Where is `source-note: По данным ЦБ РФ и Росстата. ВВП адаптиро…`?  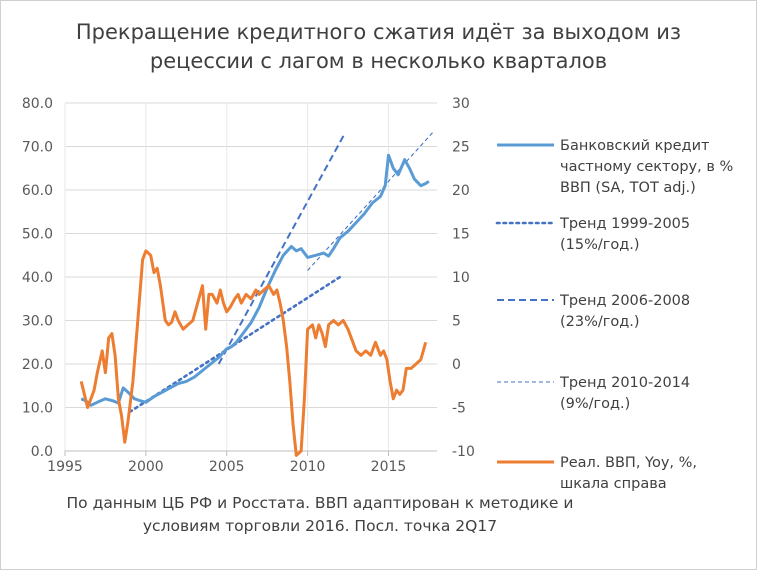 source-note: По данным ЦБ РФ и Росстата. ВВП адаптиро… is located at coordinates (320, 515).